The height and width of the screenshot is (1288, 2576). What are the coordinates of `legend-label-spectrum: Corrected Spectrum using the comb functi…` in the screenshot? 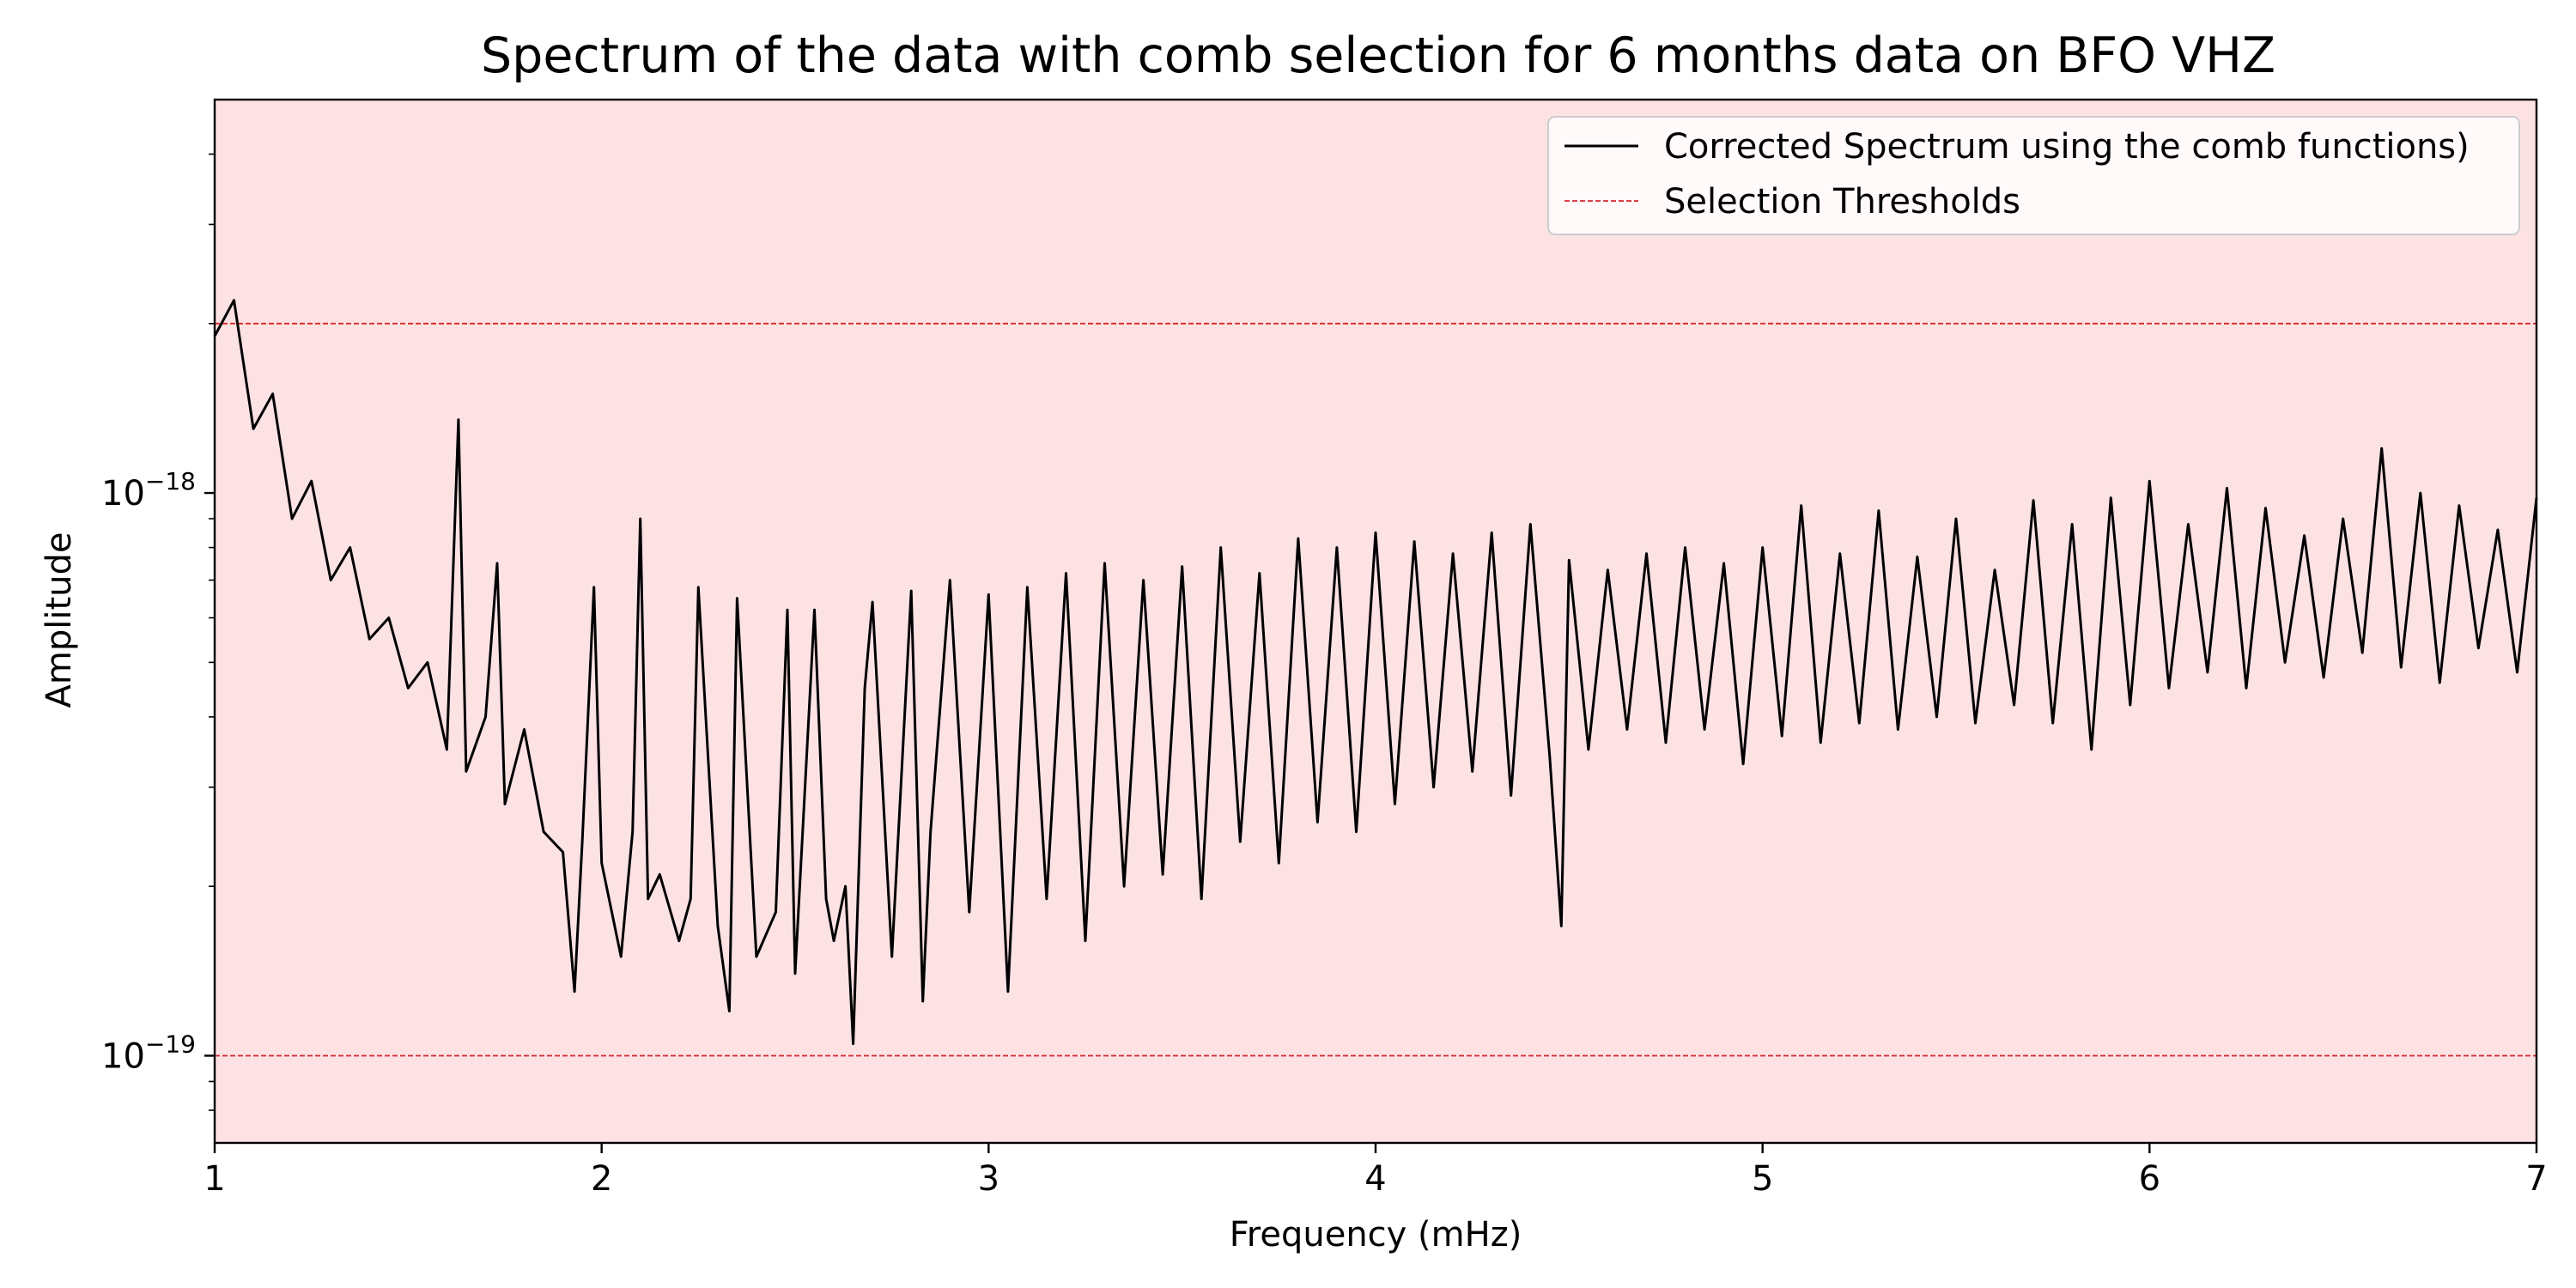 It's located at (2067, 147).